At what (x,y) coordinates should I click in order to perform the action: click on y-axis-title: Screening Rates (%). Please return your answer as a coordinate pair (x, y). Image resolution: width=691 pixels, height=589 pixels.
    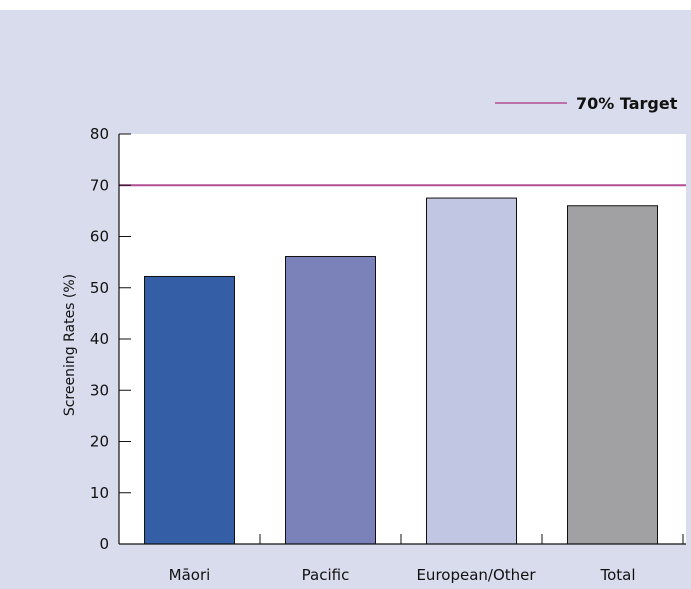
    Looking at the image, I should click on (70, 345).